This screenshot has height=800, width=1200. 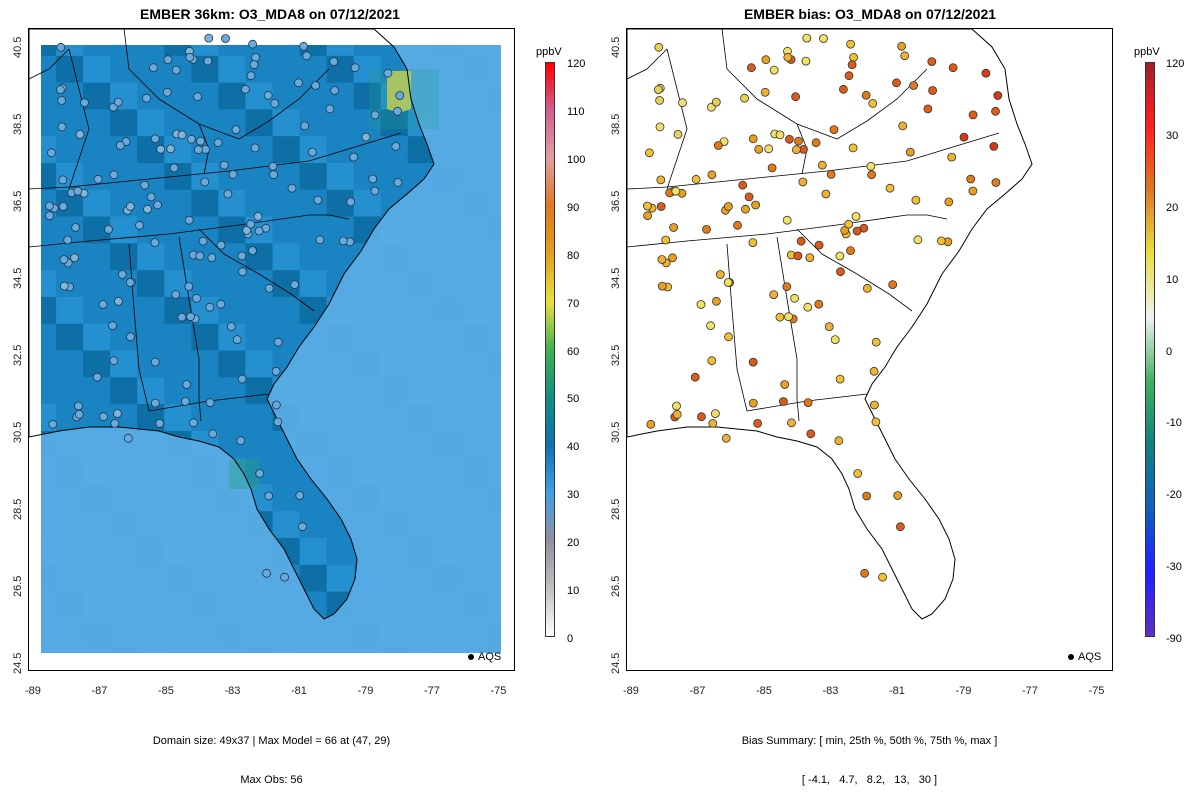 What do you see at coordinates (576, 159) in the screenshot?
I see `colorbar-tick-label: 100` at bounding box center [576, 159].